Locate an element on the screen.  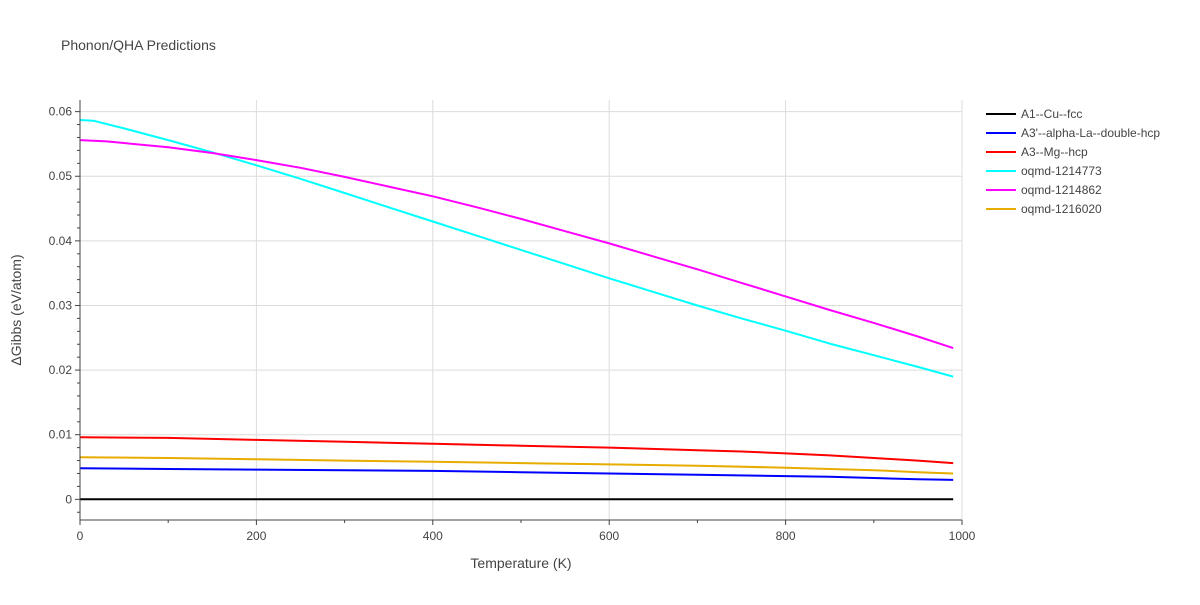
series-line-A3--Mg--hcp is located at coordinates (516, 450).